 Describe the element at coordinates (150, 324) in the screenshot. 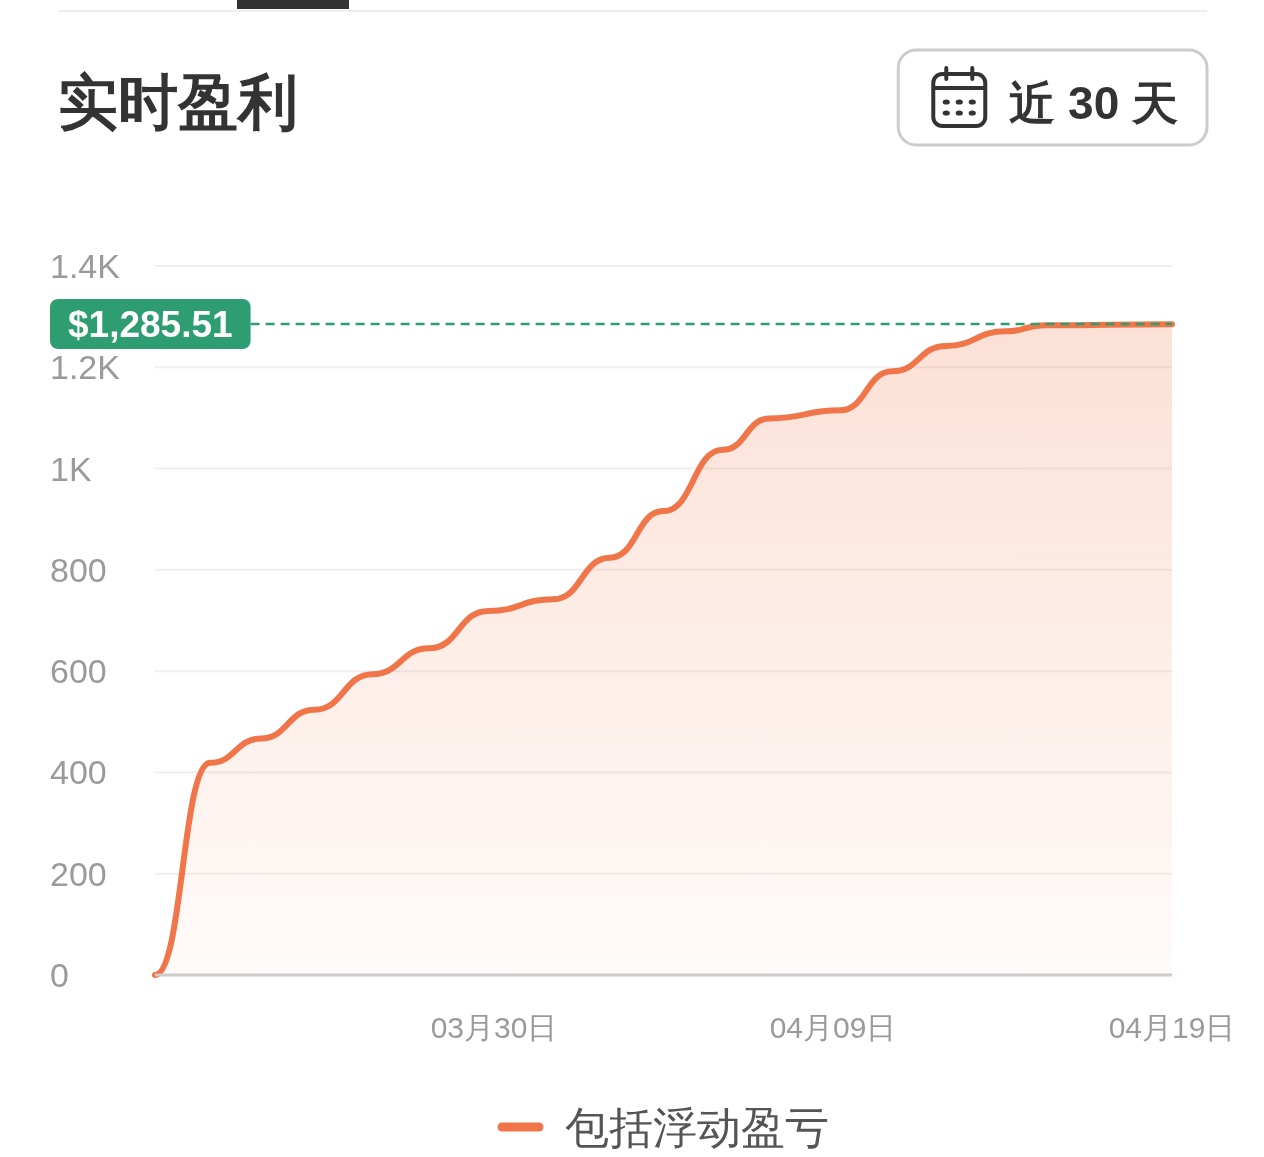

I see `ref-line-label: $1,285.51` at that location.